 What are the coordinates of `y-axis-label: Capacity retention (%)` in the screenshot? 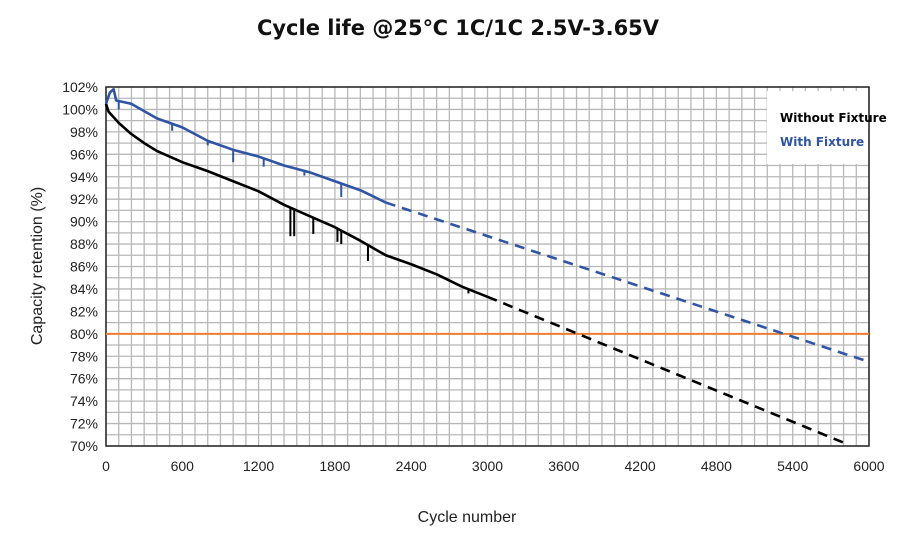 It's located at (37, 266).